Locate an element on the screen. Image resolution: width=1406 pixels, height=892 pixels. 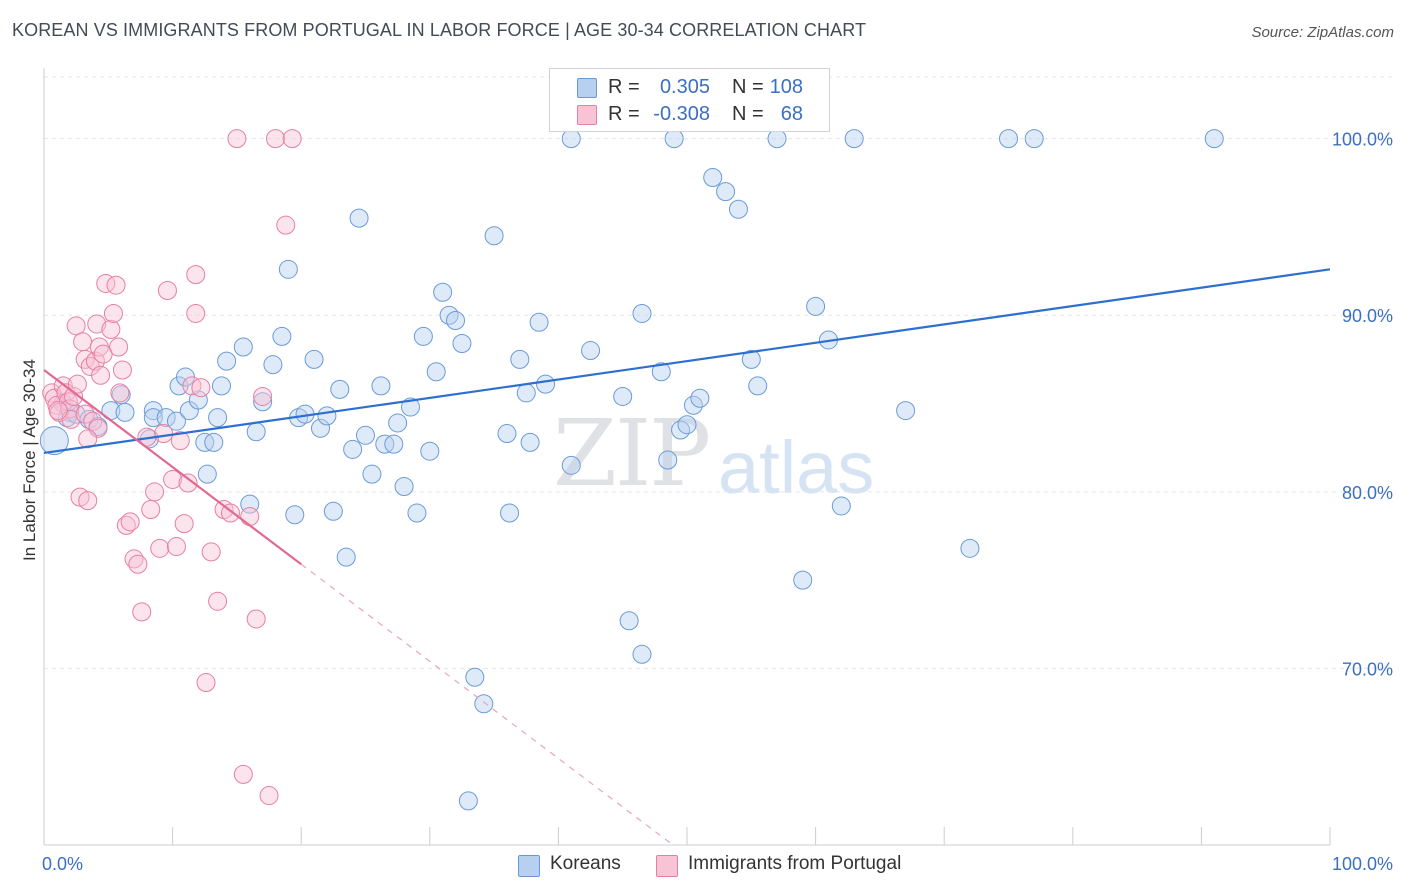
y-tick-label: 90.0% is located at coordinates (1367, 316).